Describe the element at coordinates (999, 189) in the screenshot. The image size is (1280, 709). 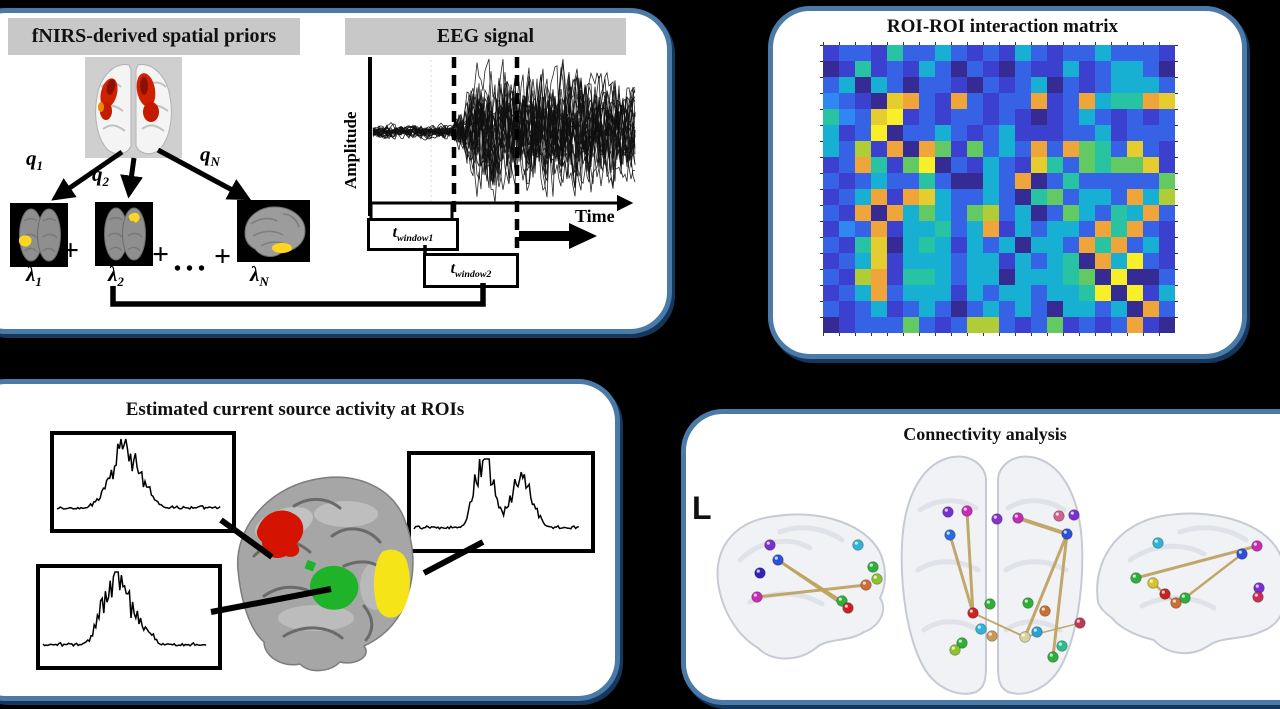
I see `roi-matrix-grid` at that location.